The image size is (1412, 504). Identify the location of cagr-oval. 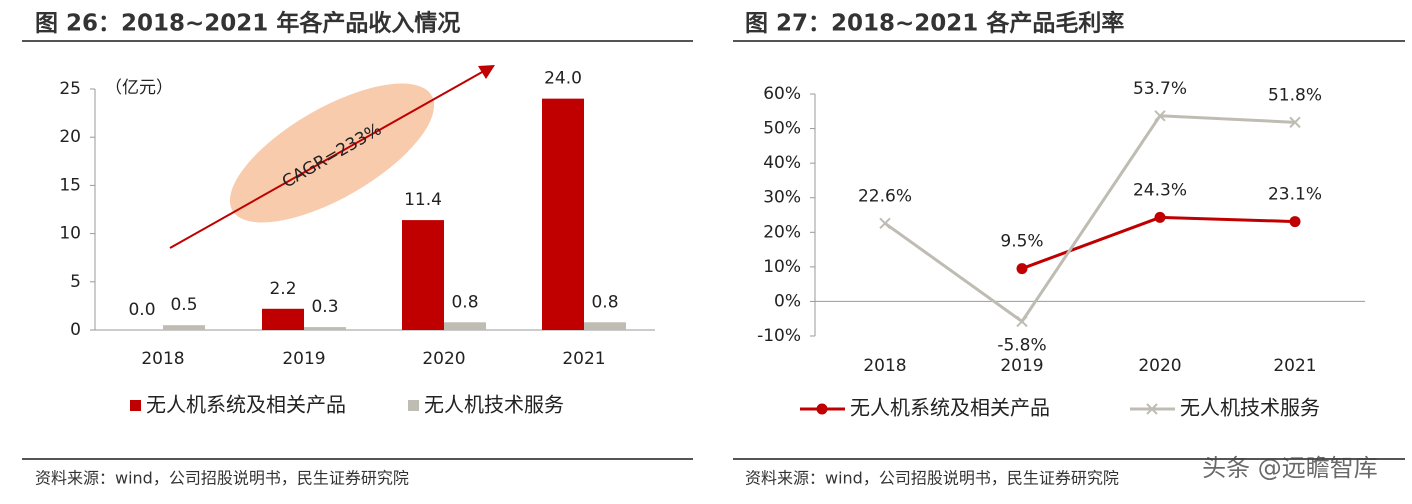
(332, 153).